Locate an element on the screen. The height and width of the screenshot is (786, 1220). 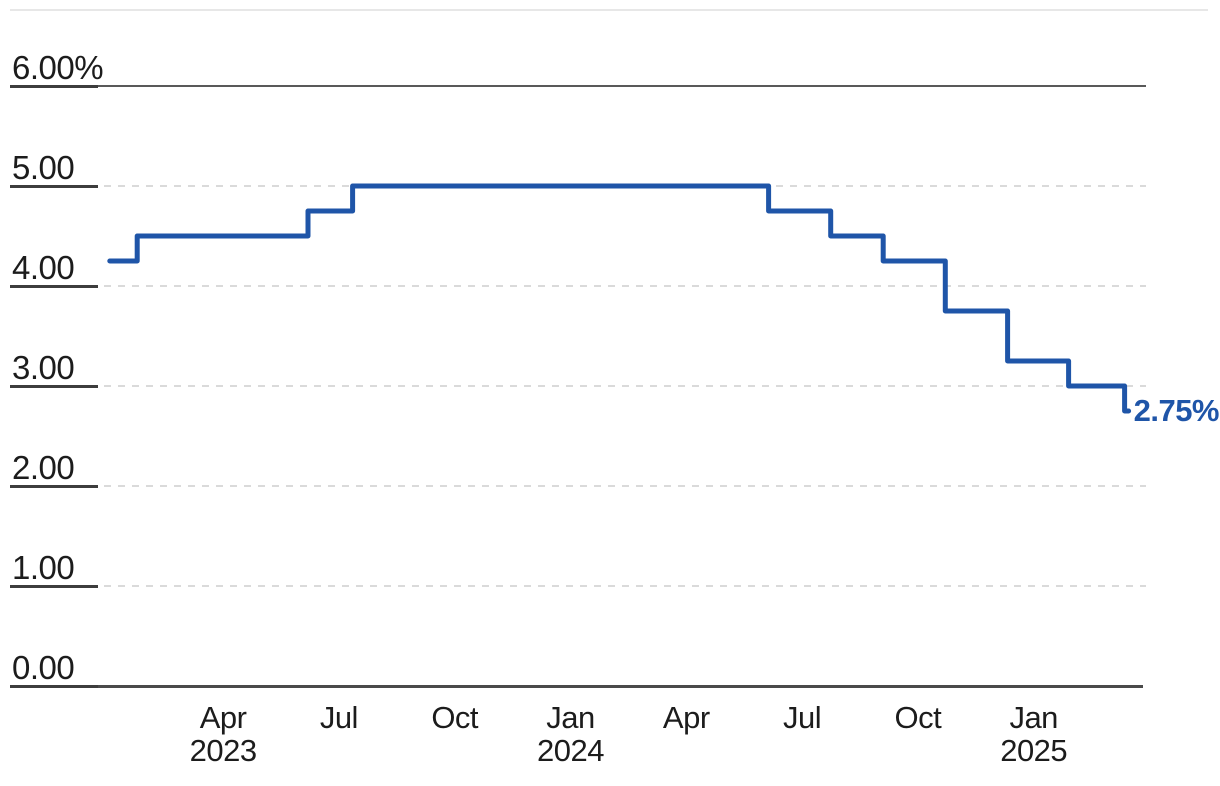
y-gridline-solid is located at coordinates (578, 86).